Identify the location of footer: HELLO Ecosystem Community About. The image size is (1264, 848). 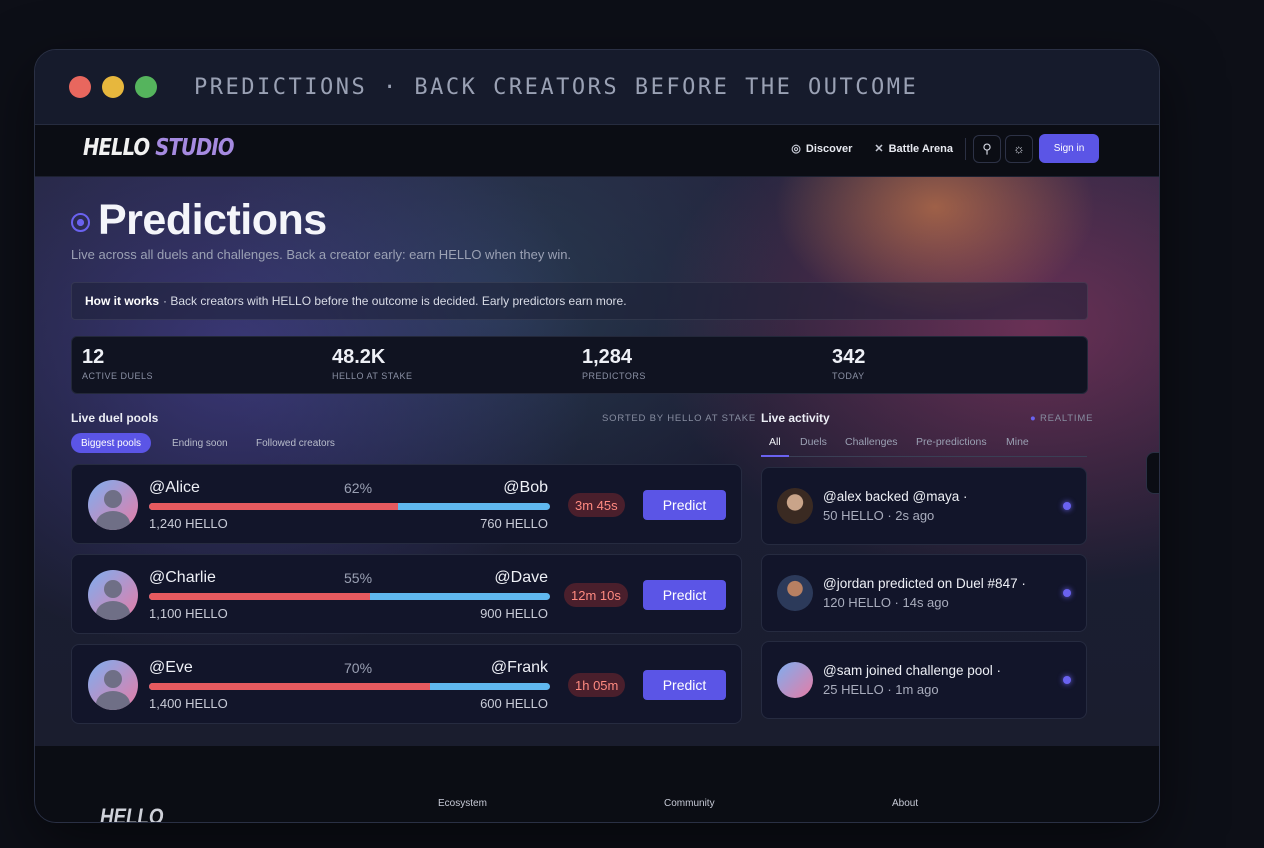
(597, 784).